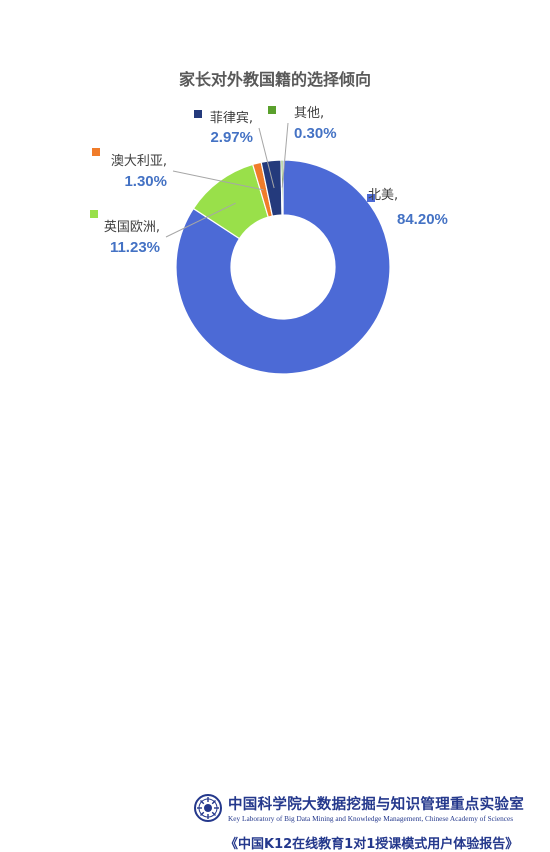  What do you see at coordinates (231, 137) in the screenshot?
I see `slice-value-3: 2.97%` at bounding box center [231, 137].